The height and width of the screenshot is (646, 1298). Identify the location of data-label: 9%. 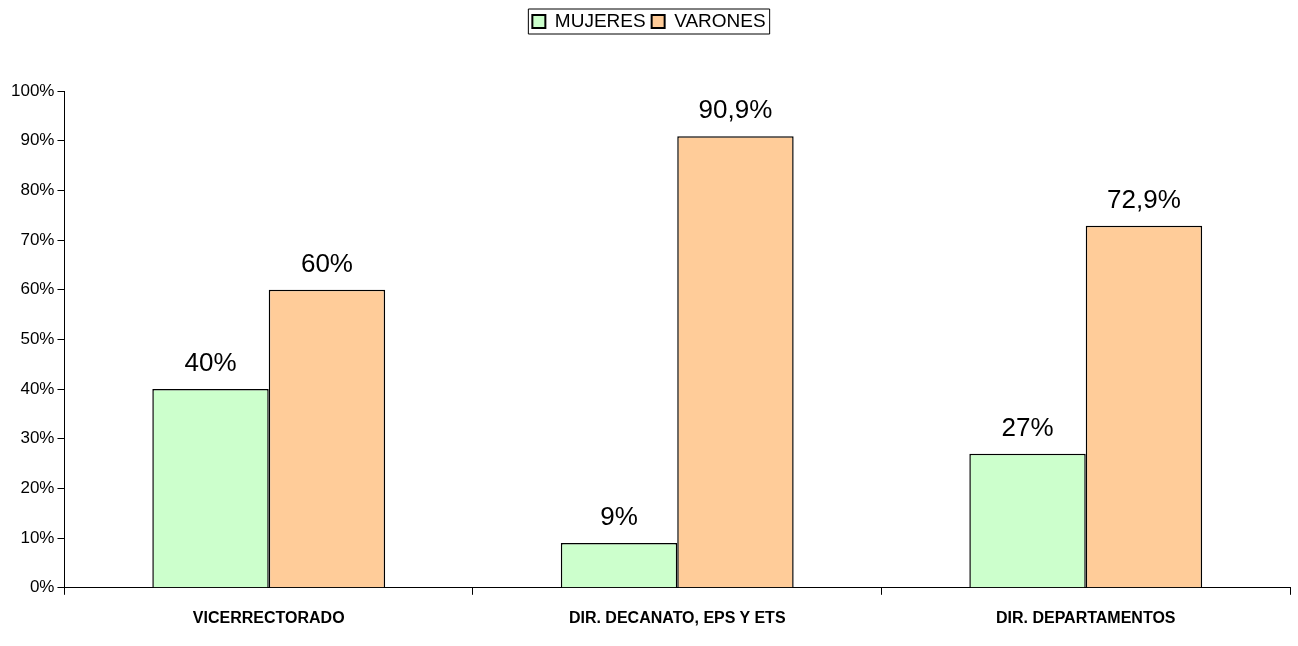
(619, 516).